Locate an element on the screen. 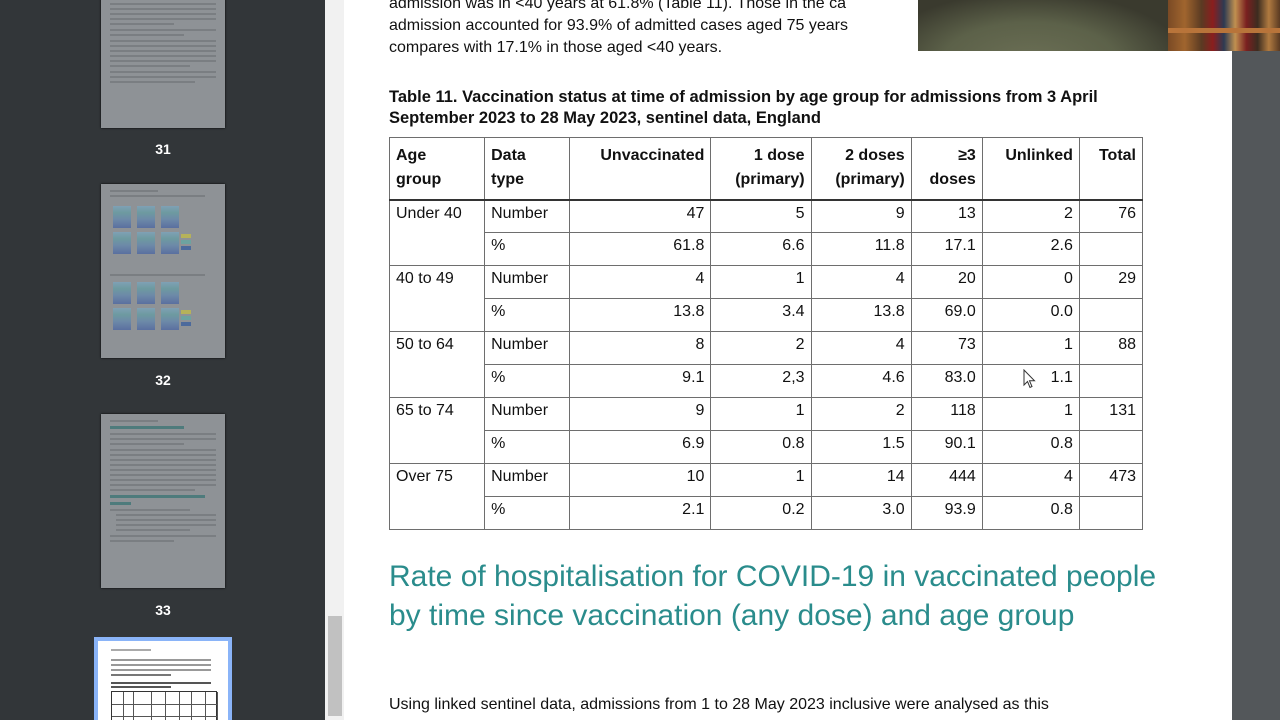 The width and height of the screenshot is (1280, 720). total-cell: 29 is located at coordinates (1111, 282).